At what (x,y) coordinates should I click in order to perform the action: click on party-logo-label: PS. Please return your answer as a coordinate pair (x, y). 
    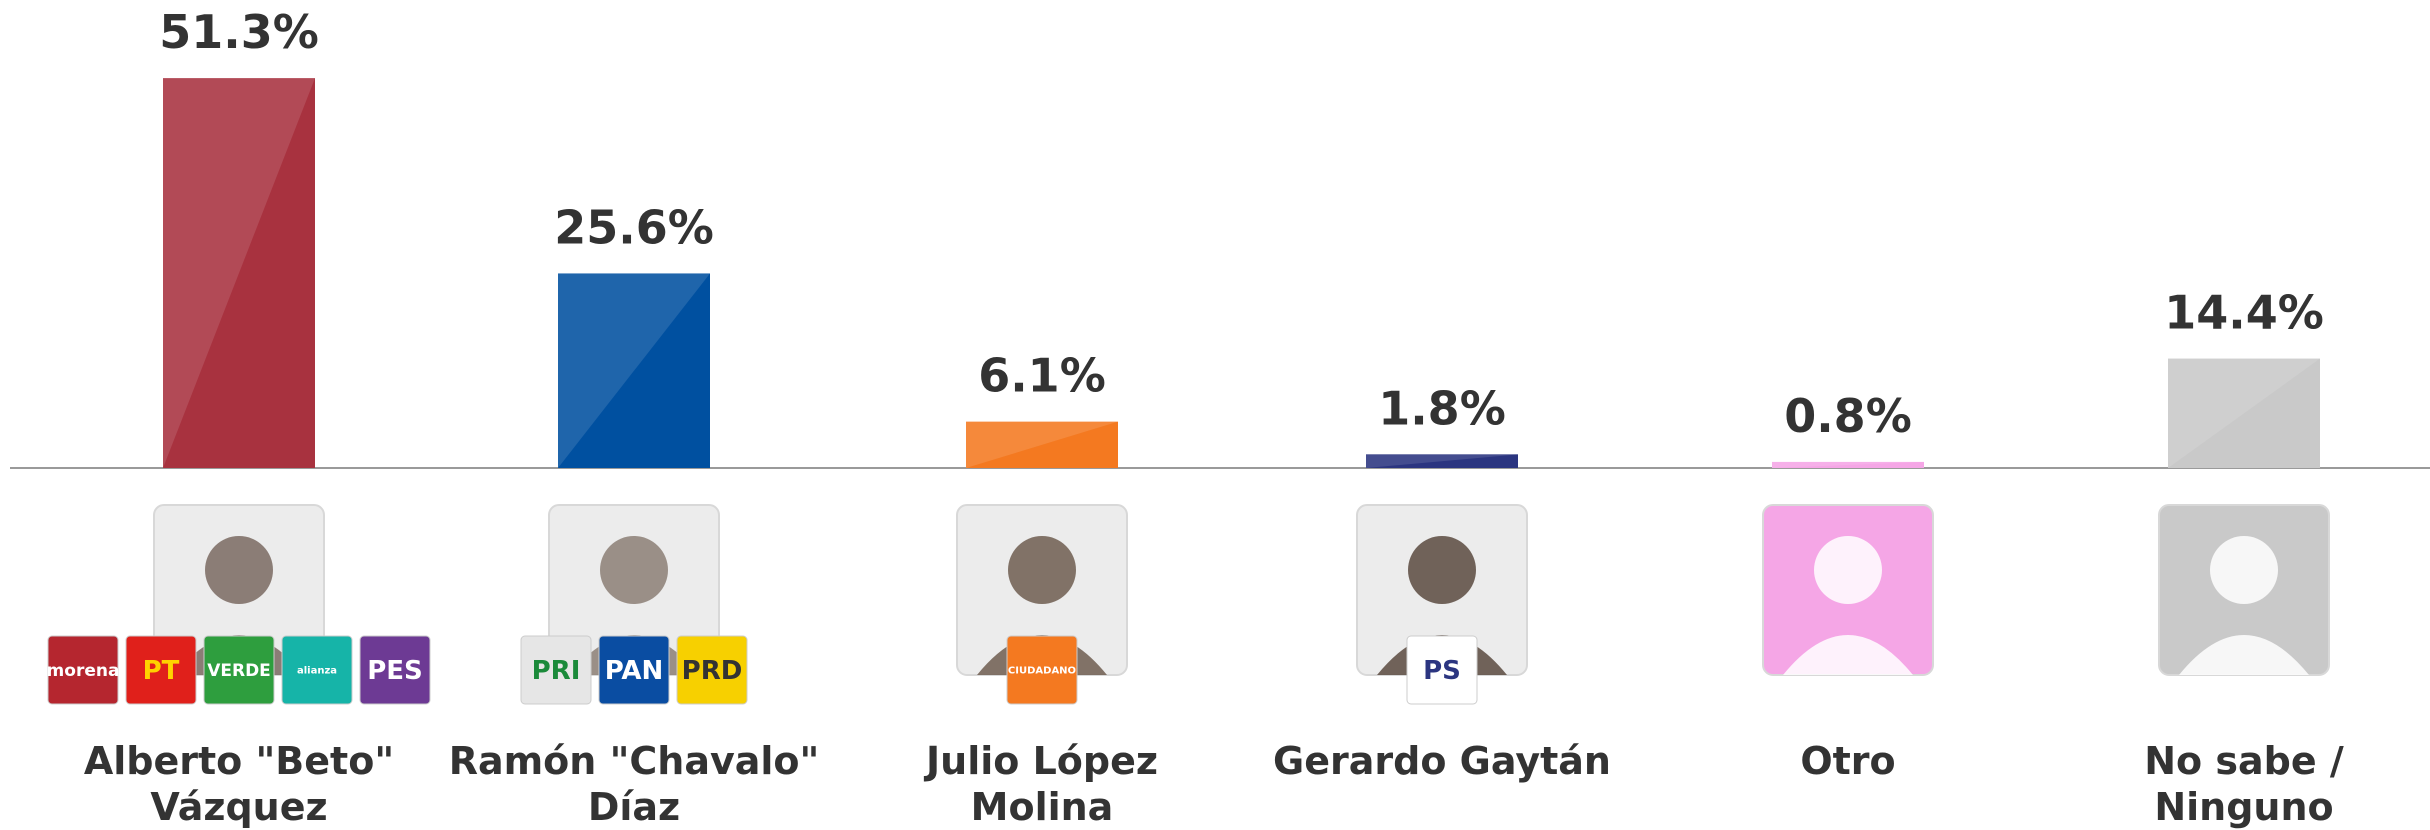
    Looking at the image, I should click on (1442, 671).